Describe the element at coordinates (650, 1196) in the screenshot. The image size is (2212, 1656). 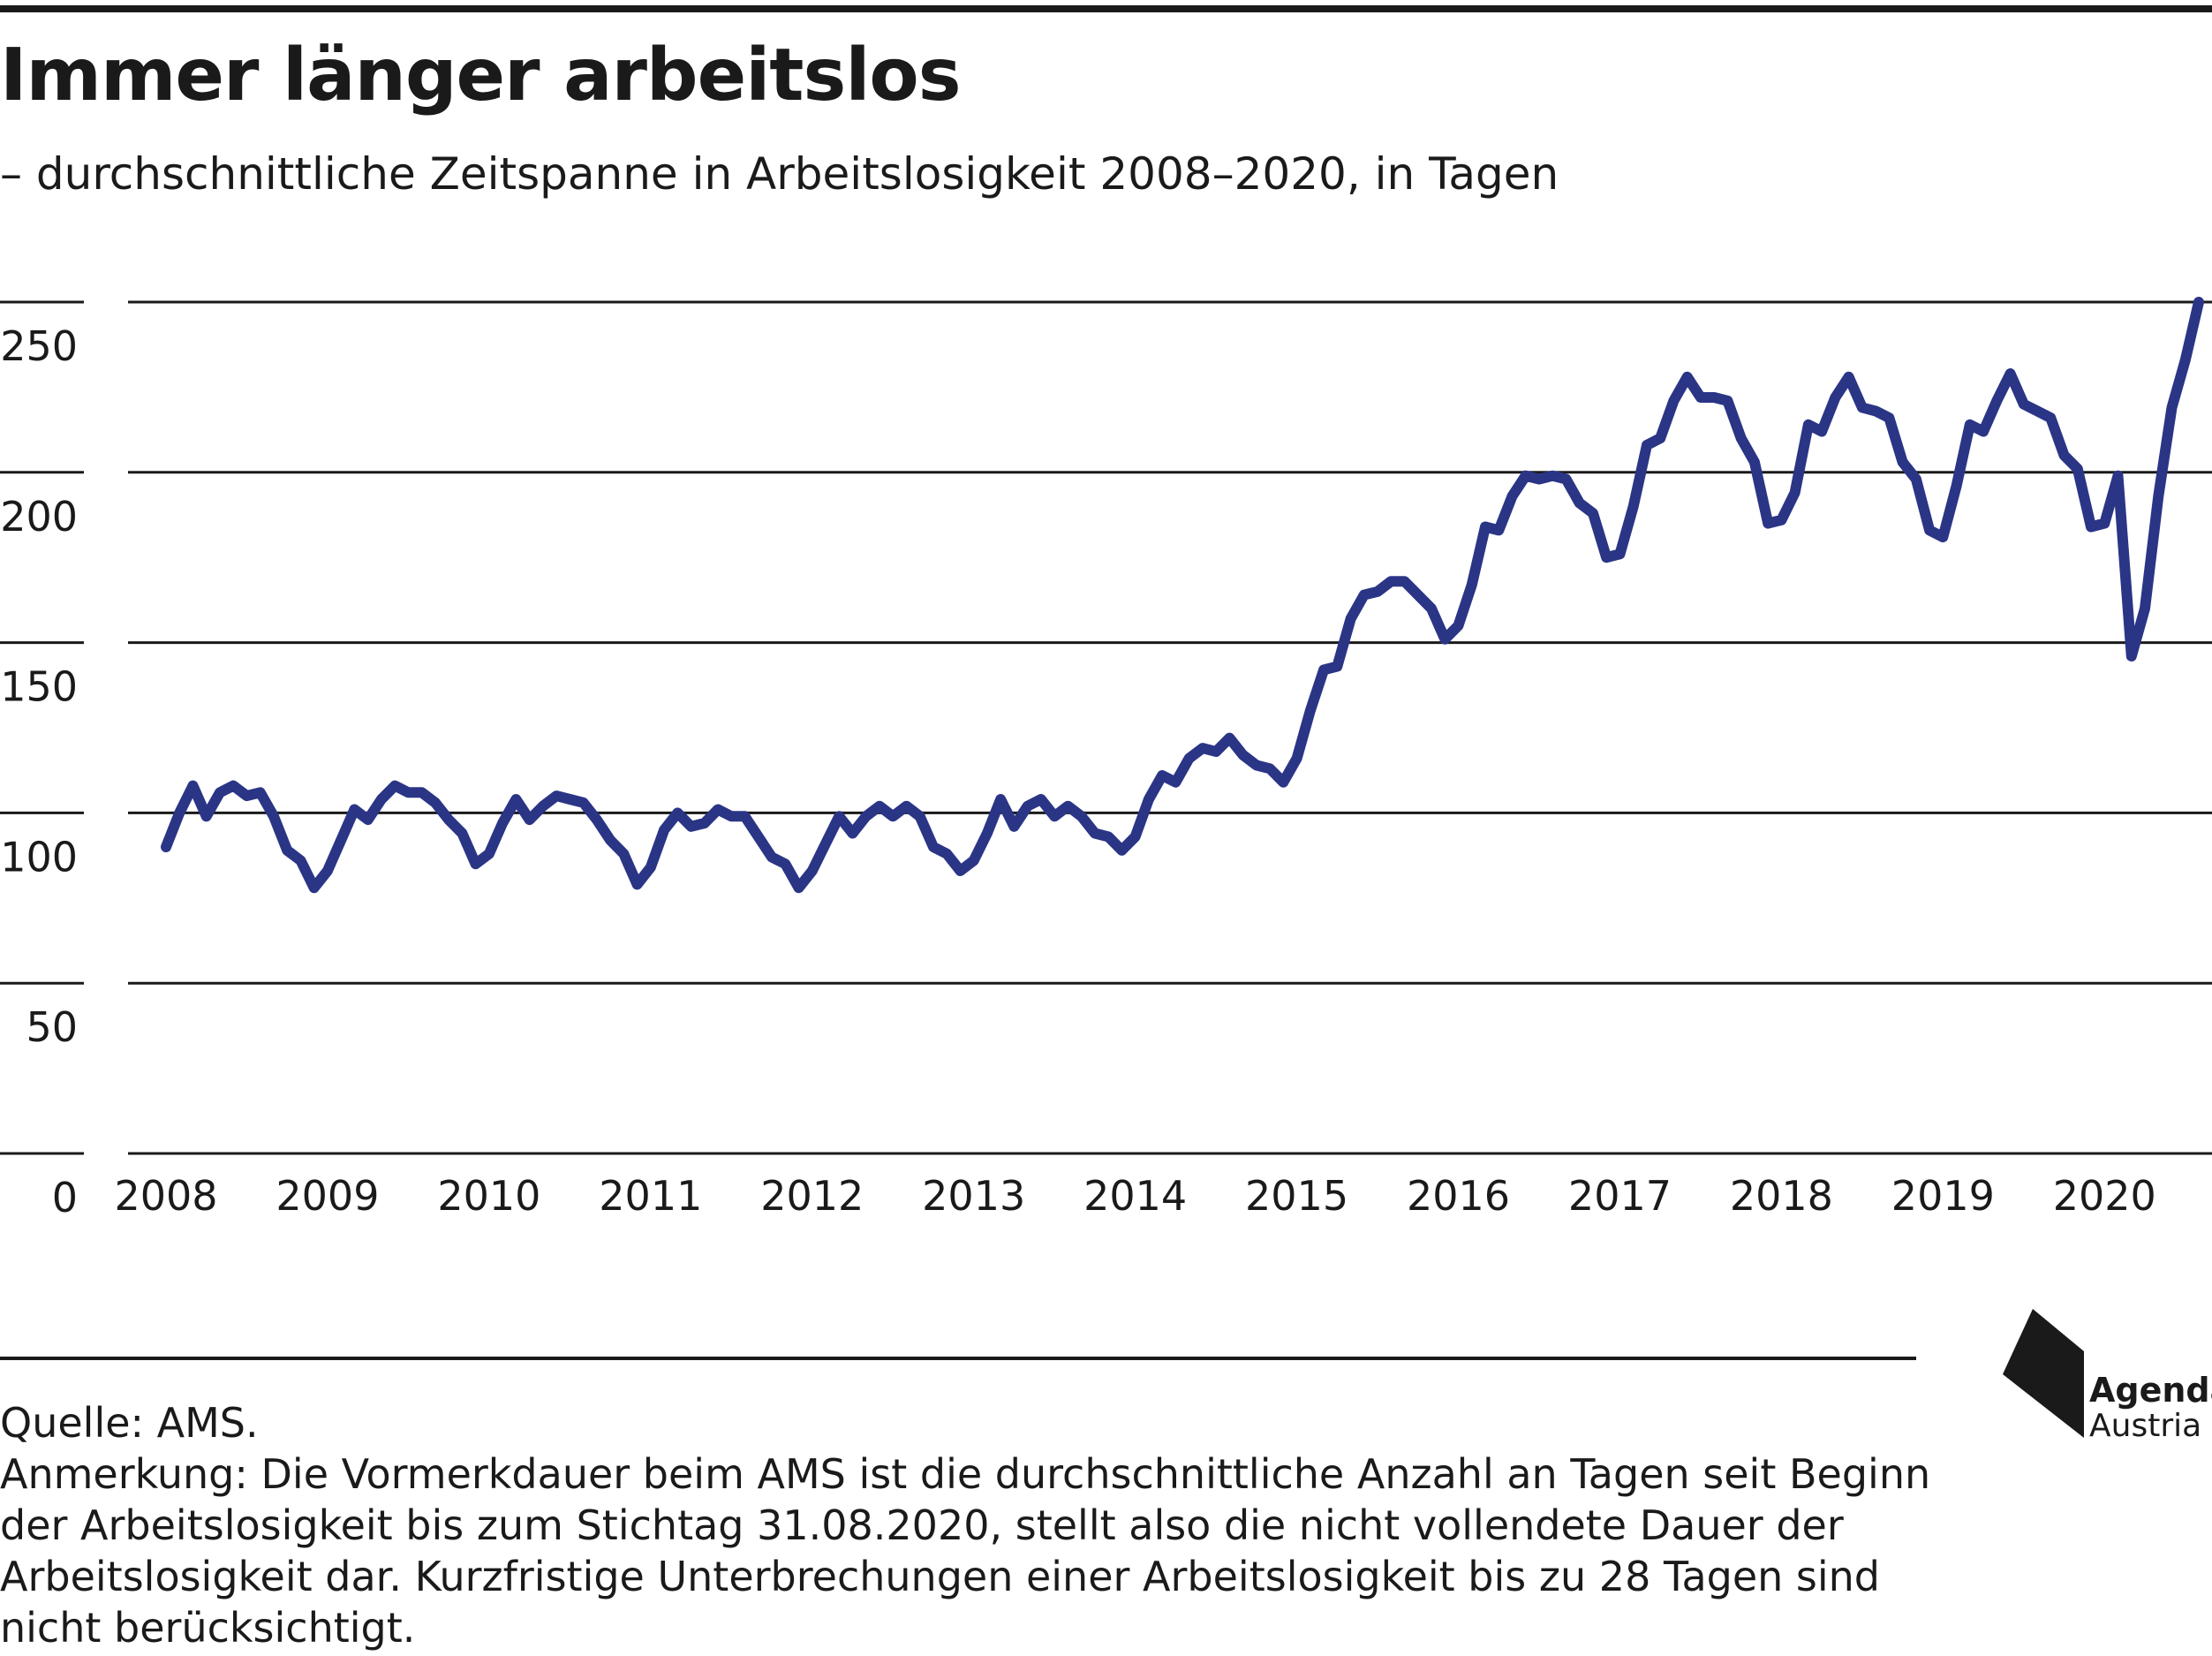
I see `x-tick-label: 2011` at that location.